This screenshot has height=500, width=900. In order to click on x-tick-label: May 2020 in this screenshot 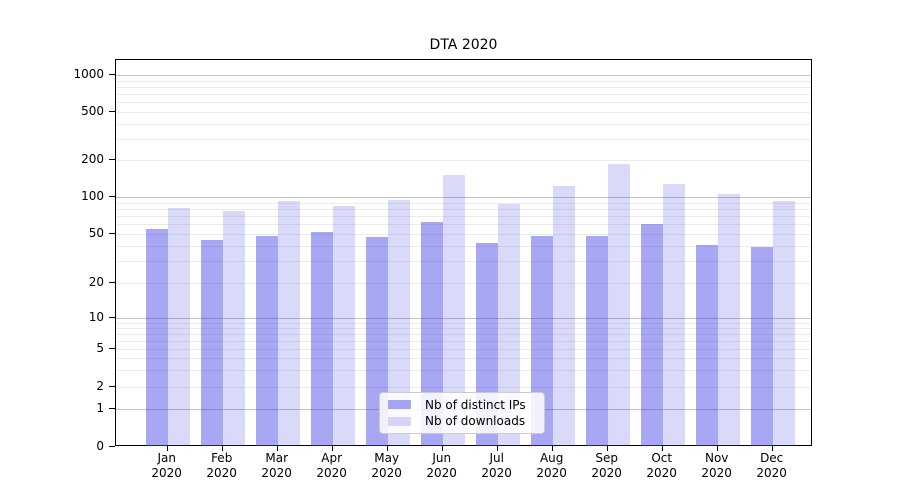, I will do `click(387, 466)`.